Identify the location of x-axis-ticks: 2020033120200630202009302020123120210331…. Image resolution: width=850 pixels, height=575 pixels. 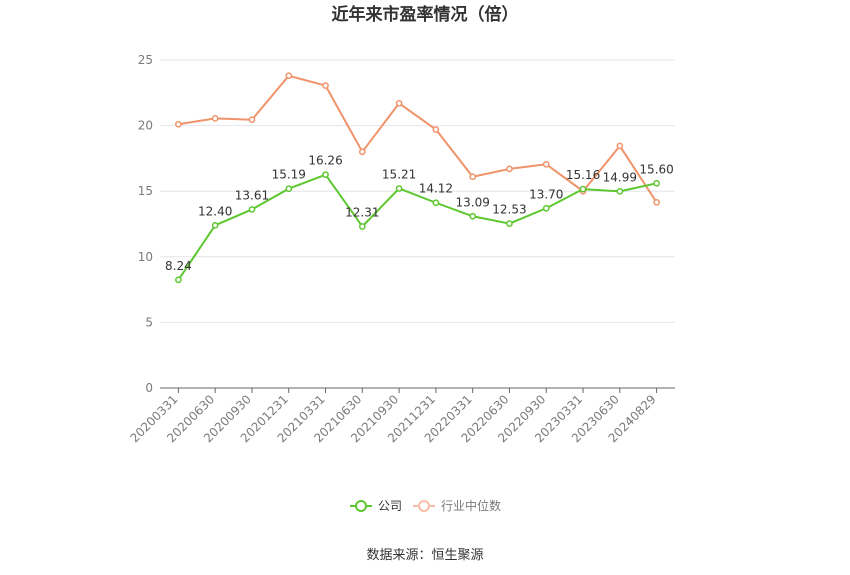
(393, 416).